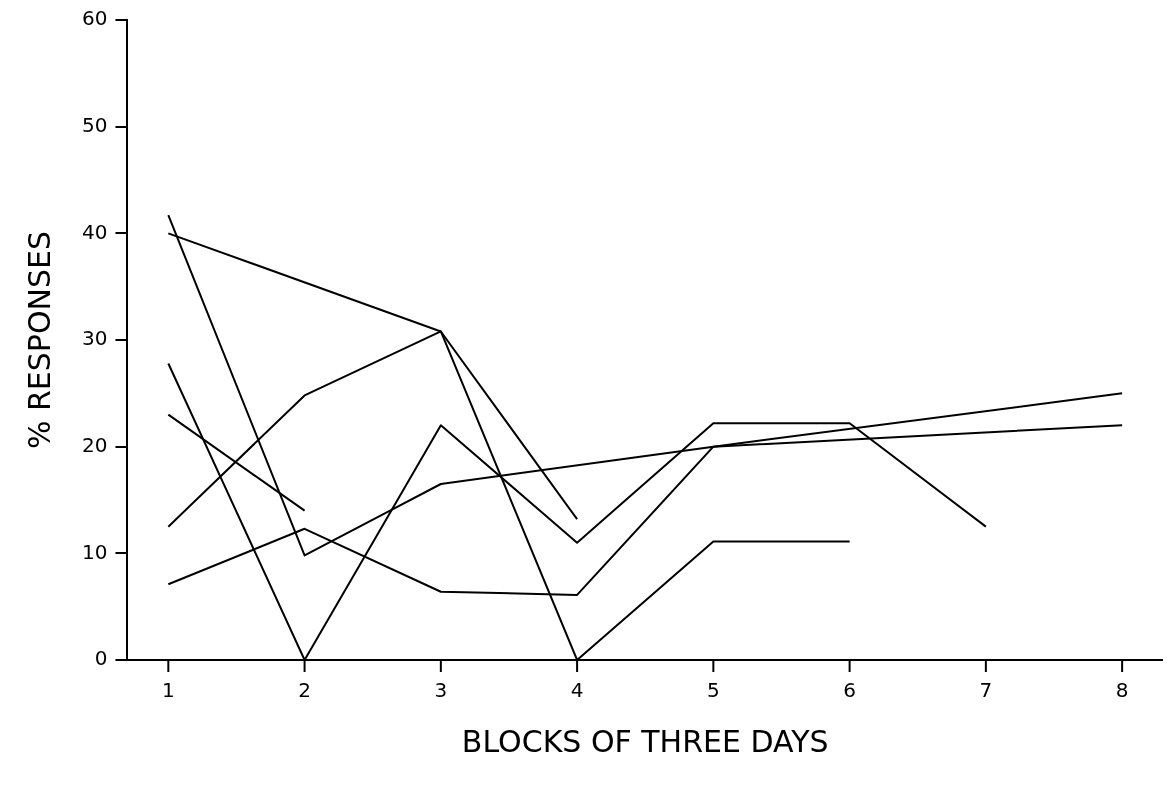 This screenshot has height=786, width=1173. I want to click on x-tick-label: 8, so click(1122, 690).